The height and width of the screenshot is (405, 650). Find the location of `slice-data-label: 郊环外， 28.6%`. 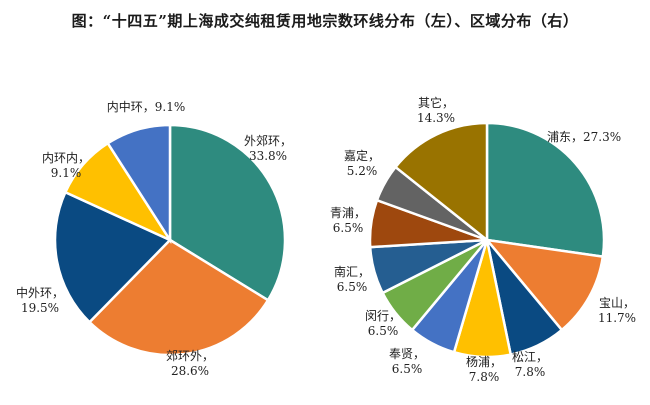

slice-data-label: 郊环外， 28.6% is located at coordinates (190, 363).